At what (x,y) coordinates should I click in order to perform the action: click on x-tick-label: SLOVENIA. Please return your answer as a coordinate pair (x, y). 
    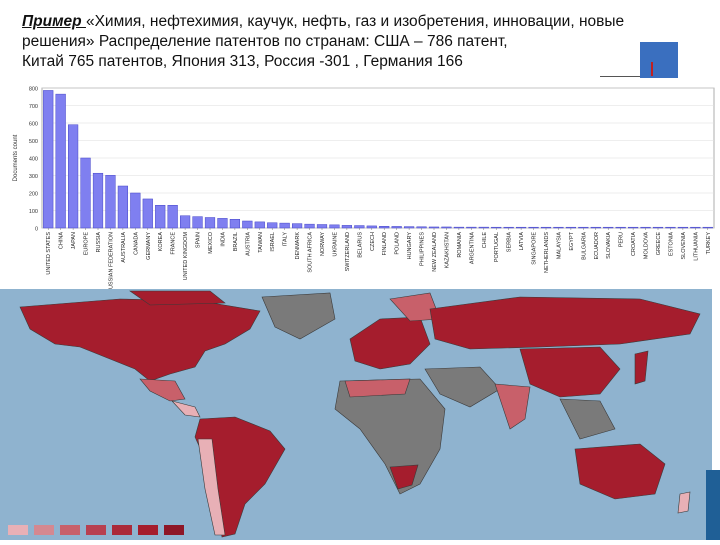
    Looking at the image, I should click on (684, 246).